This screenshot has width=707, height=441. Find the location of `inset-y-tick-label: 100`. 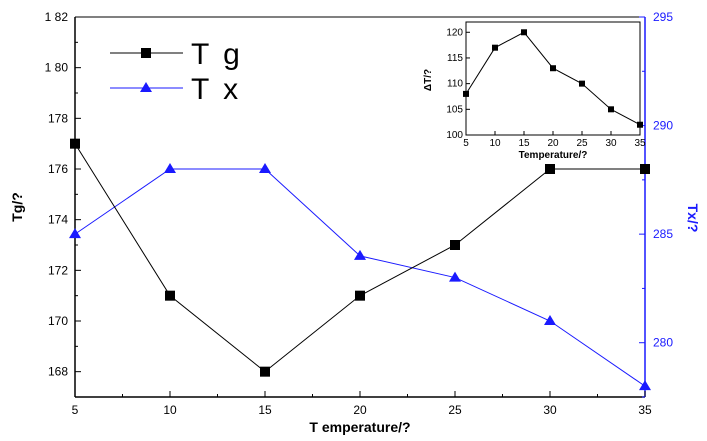

inset-y-tick-label: 100 is located at coordinates (454, 135).